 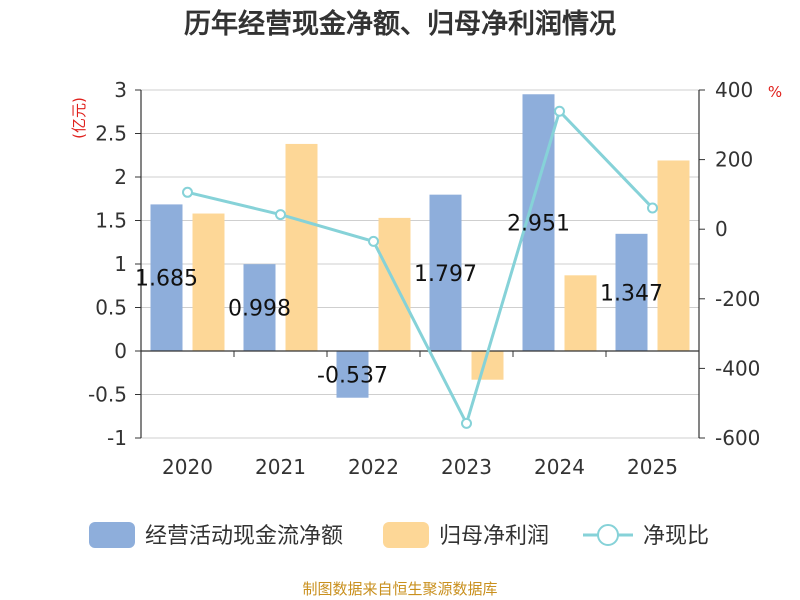 What do you see at coordinates (538, 224) in the screenshot?
I see `cashflow-label-2024: 2.951` at bounding box center [538, 224].